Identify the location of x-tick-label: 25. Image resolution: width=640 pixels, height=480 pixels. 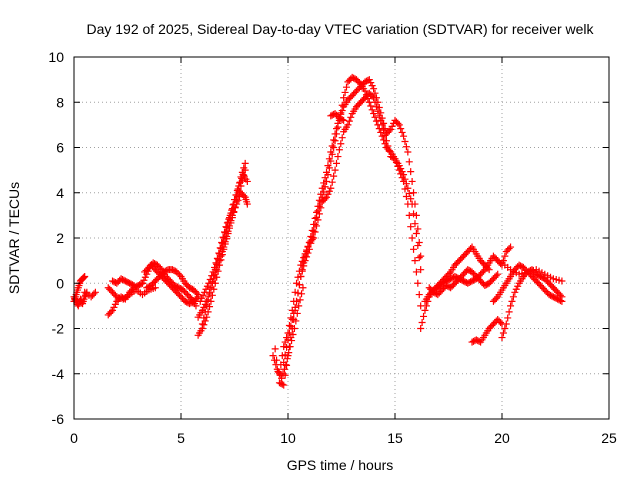
(609, 438).